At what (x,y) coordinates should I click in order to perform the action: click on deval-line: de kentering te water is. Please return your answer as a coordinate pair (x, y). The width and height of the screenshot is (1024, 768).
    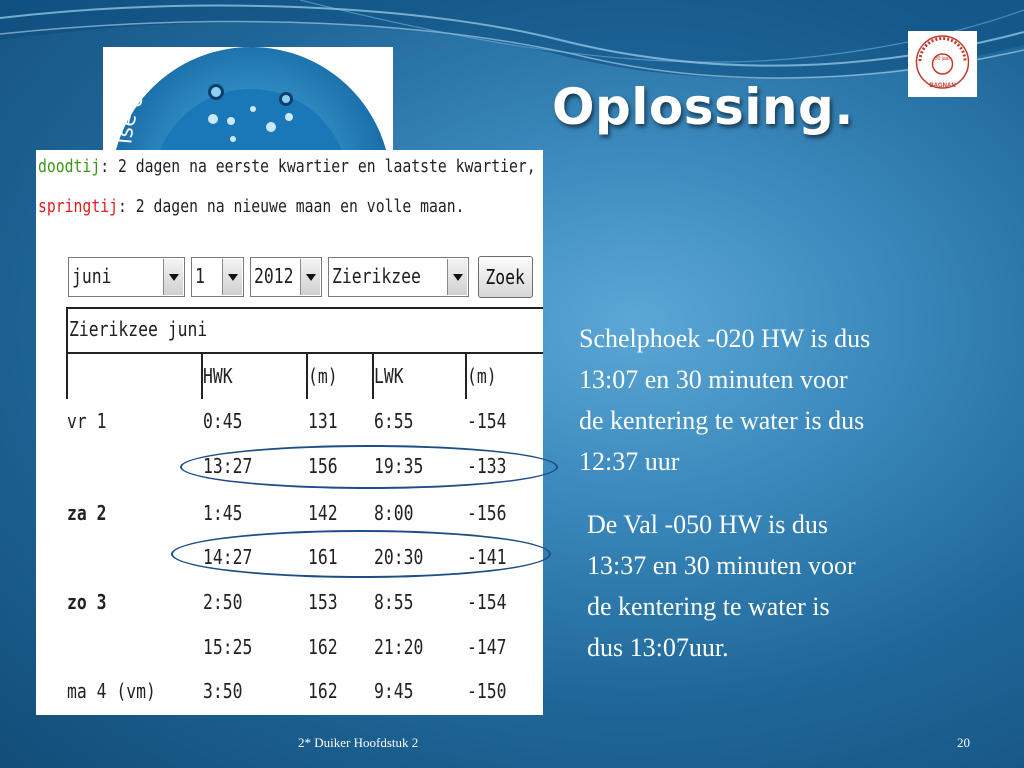
    Looking at the image, I should click on (708, 606).